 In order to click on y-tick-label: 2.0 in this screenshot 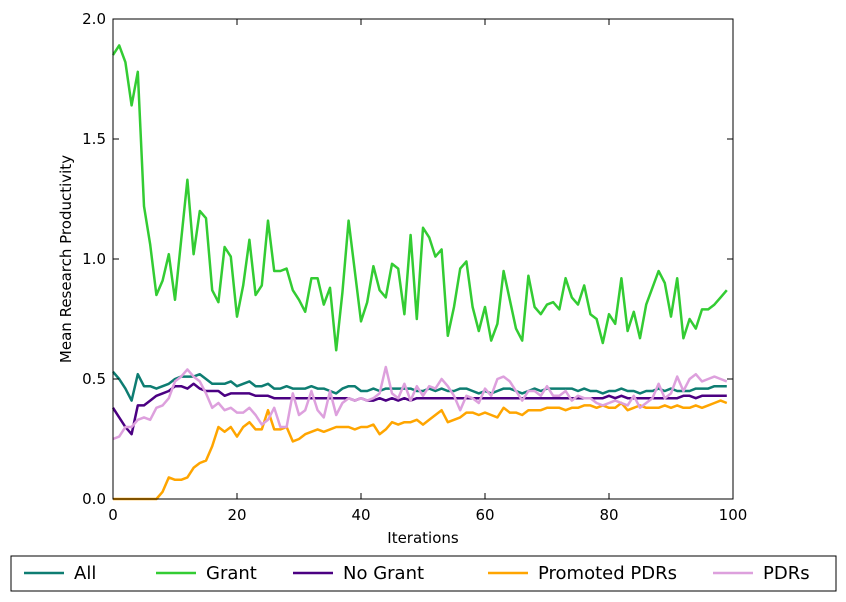, I will do `click(94, 19)`.